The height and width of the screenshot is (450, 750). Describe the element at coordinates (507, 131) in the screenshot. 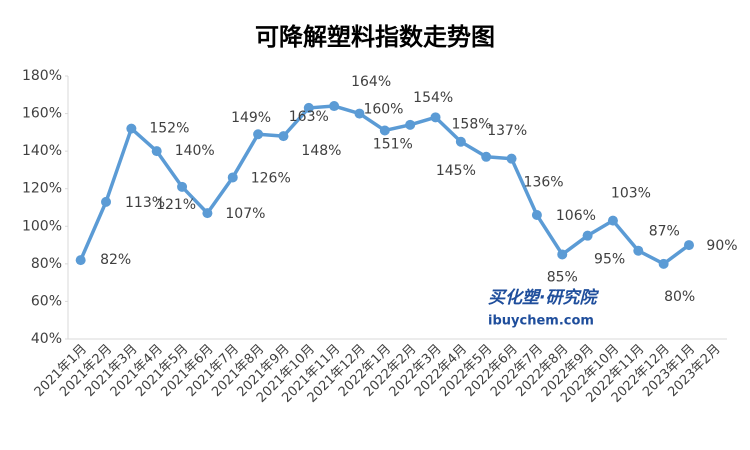

I see `data-label: 137%` at that location.